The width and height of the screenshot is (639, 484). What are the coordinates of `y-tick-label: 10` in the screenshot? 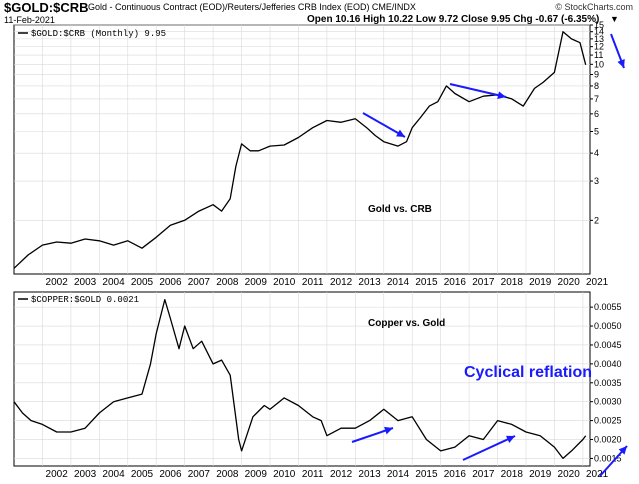 It's located at (599, 64).